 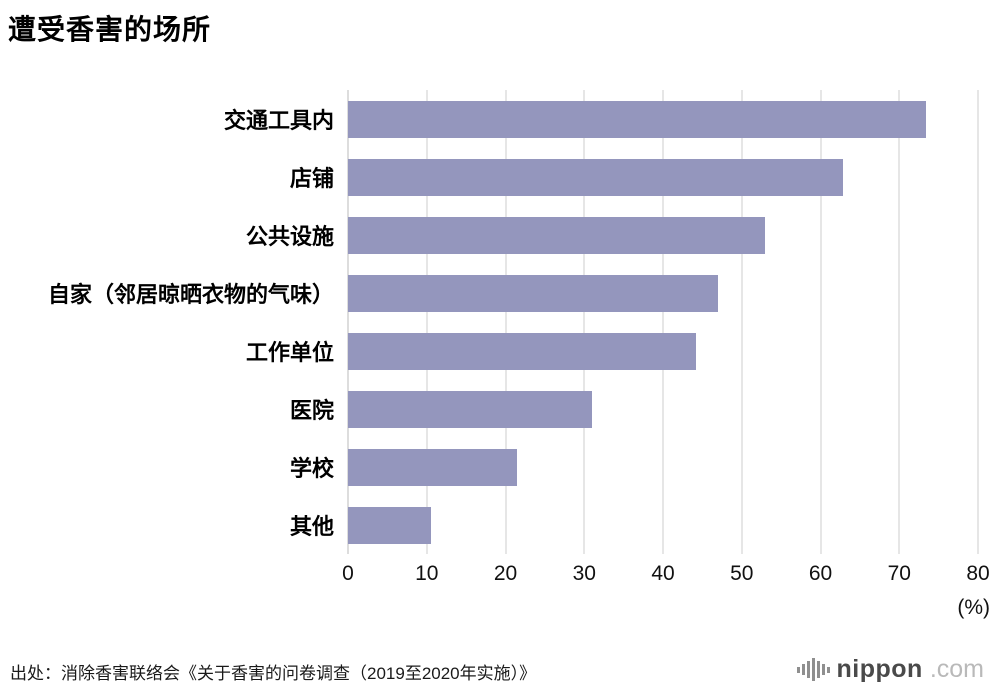 I want to click on unit-label: (%), so click(x=973, y=607).